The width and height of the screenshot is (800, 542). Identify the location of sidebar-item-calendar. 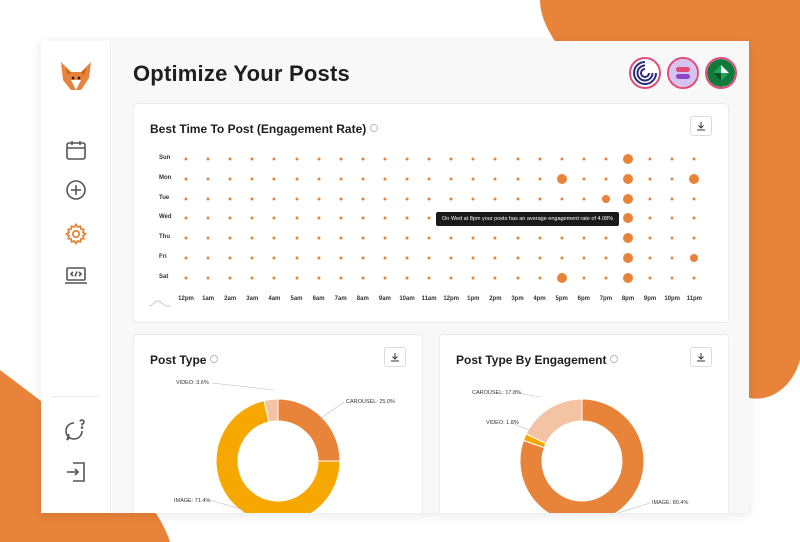
(76, 150).